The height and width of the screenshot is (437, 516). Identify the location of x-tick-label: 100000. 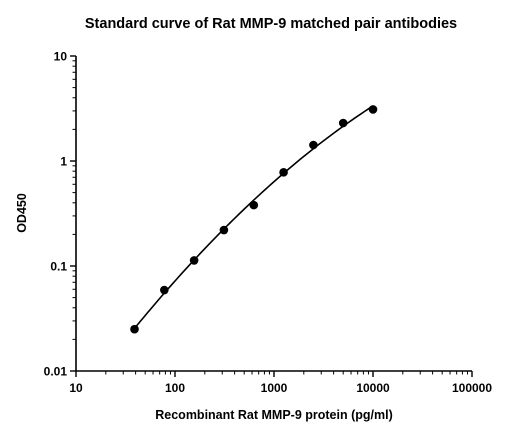
(472, 388).